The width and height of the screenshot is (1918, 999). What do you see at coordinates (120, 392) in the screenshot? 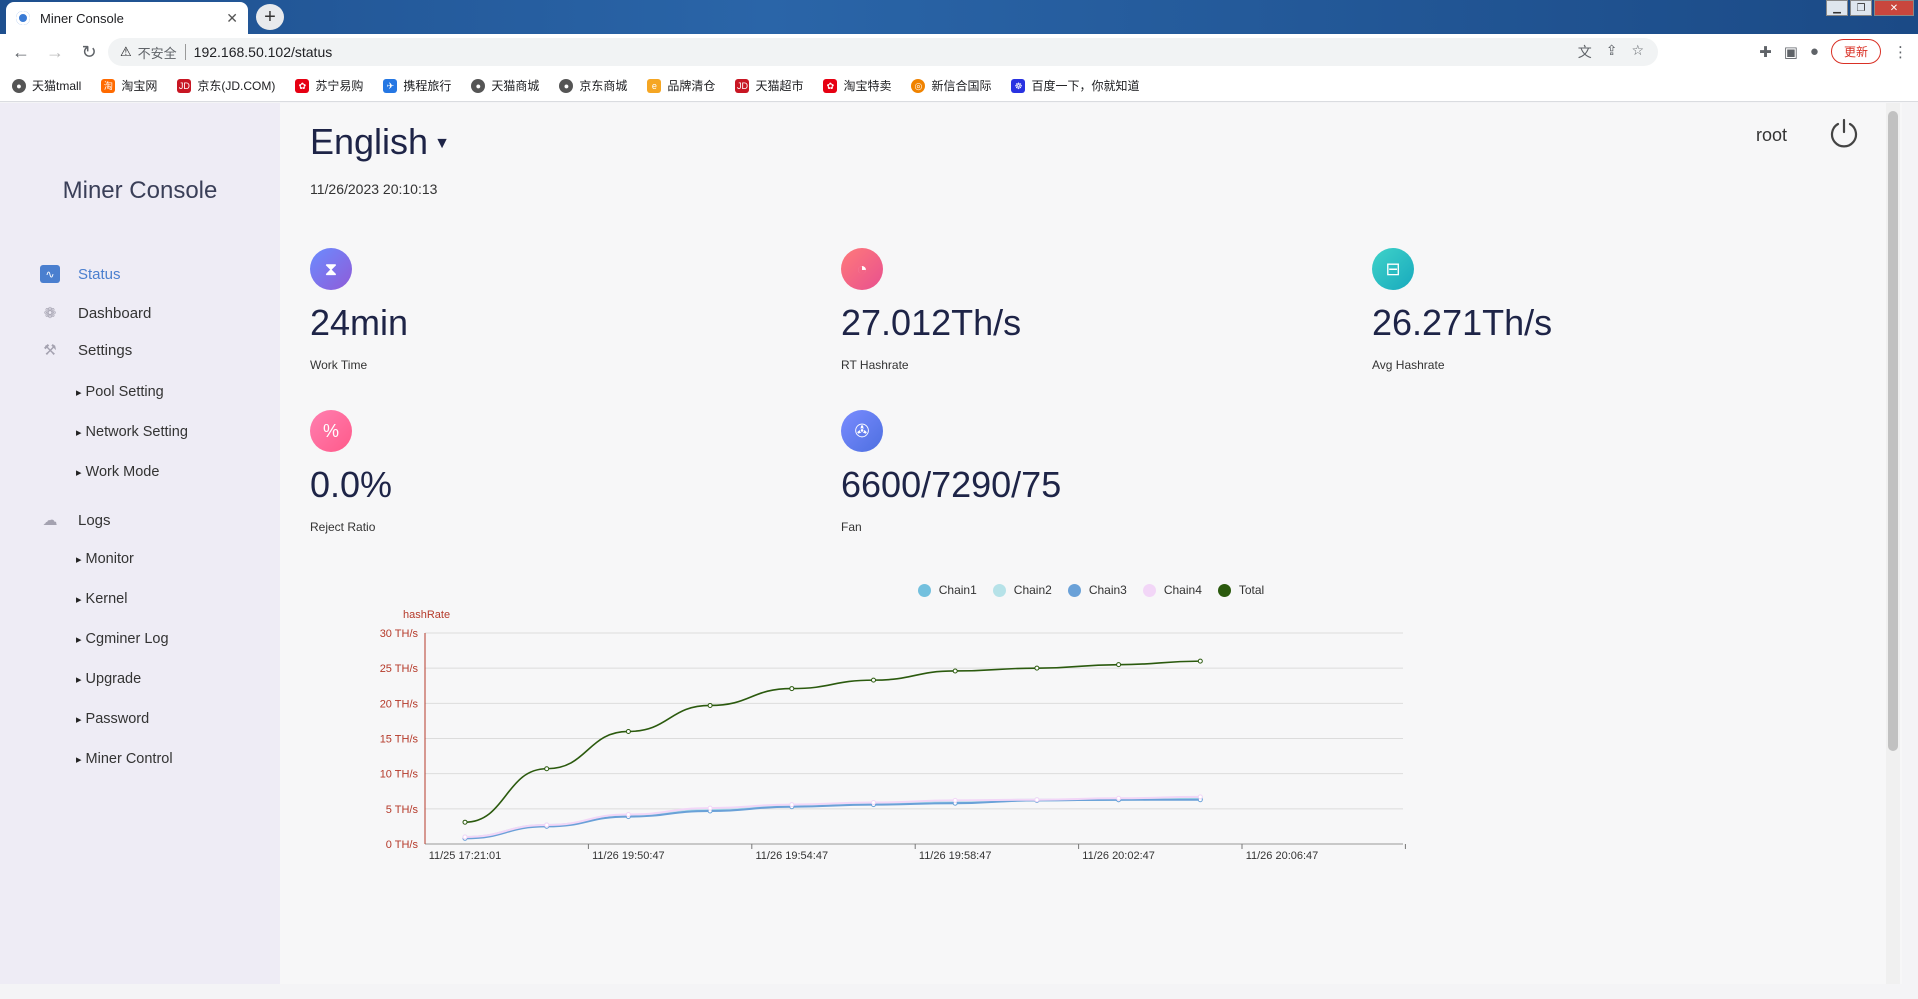
I see `sidebar-sub-pool-setting: Pool Setting` at bounding box center [120, 392].